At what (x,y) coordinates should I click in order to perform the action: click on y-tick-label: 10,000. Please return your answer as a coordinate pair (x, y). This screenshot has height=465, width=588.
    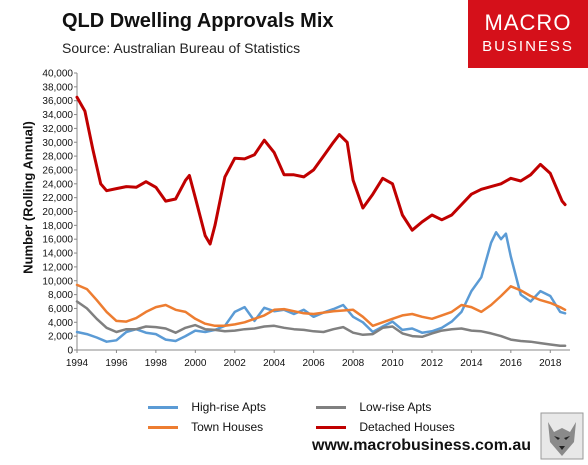
    Looking at the image, I should click on (57, 281).